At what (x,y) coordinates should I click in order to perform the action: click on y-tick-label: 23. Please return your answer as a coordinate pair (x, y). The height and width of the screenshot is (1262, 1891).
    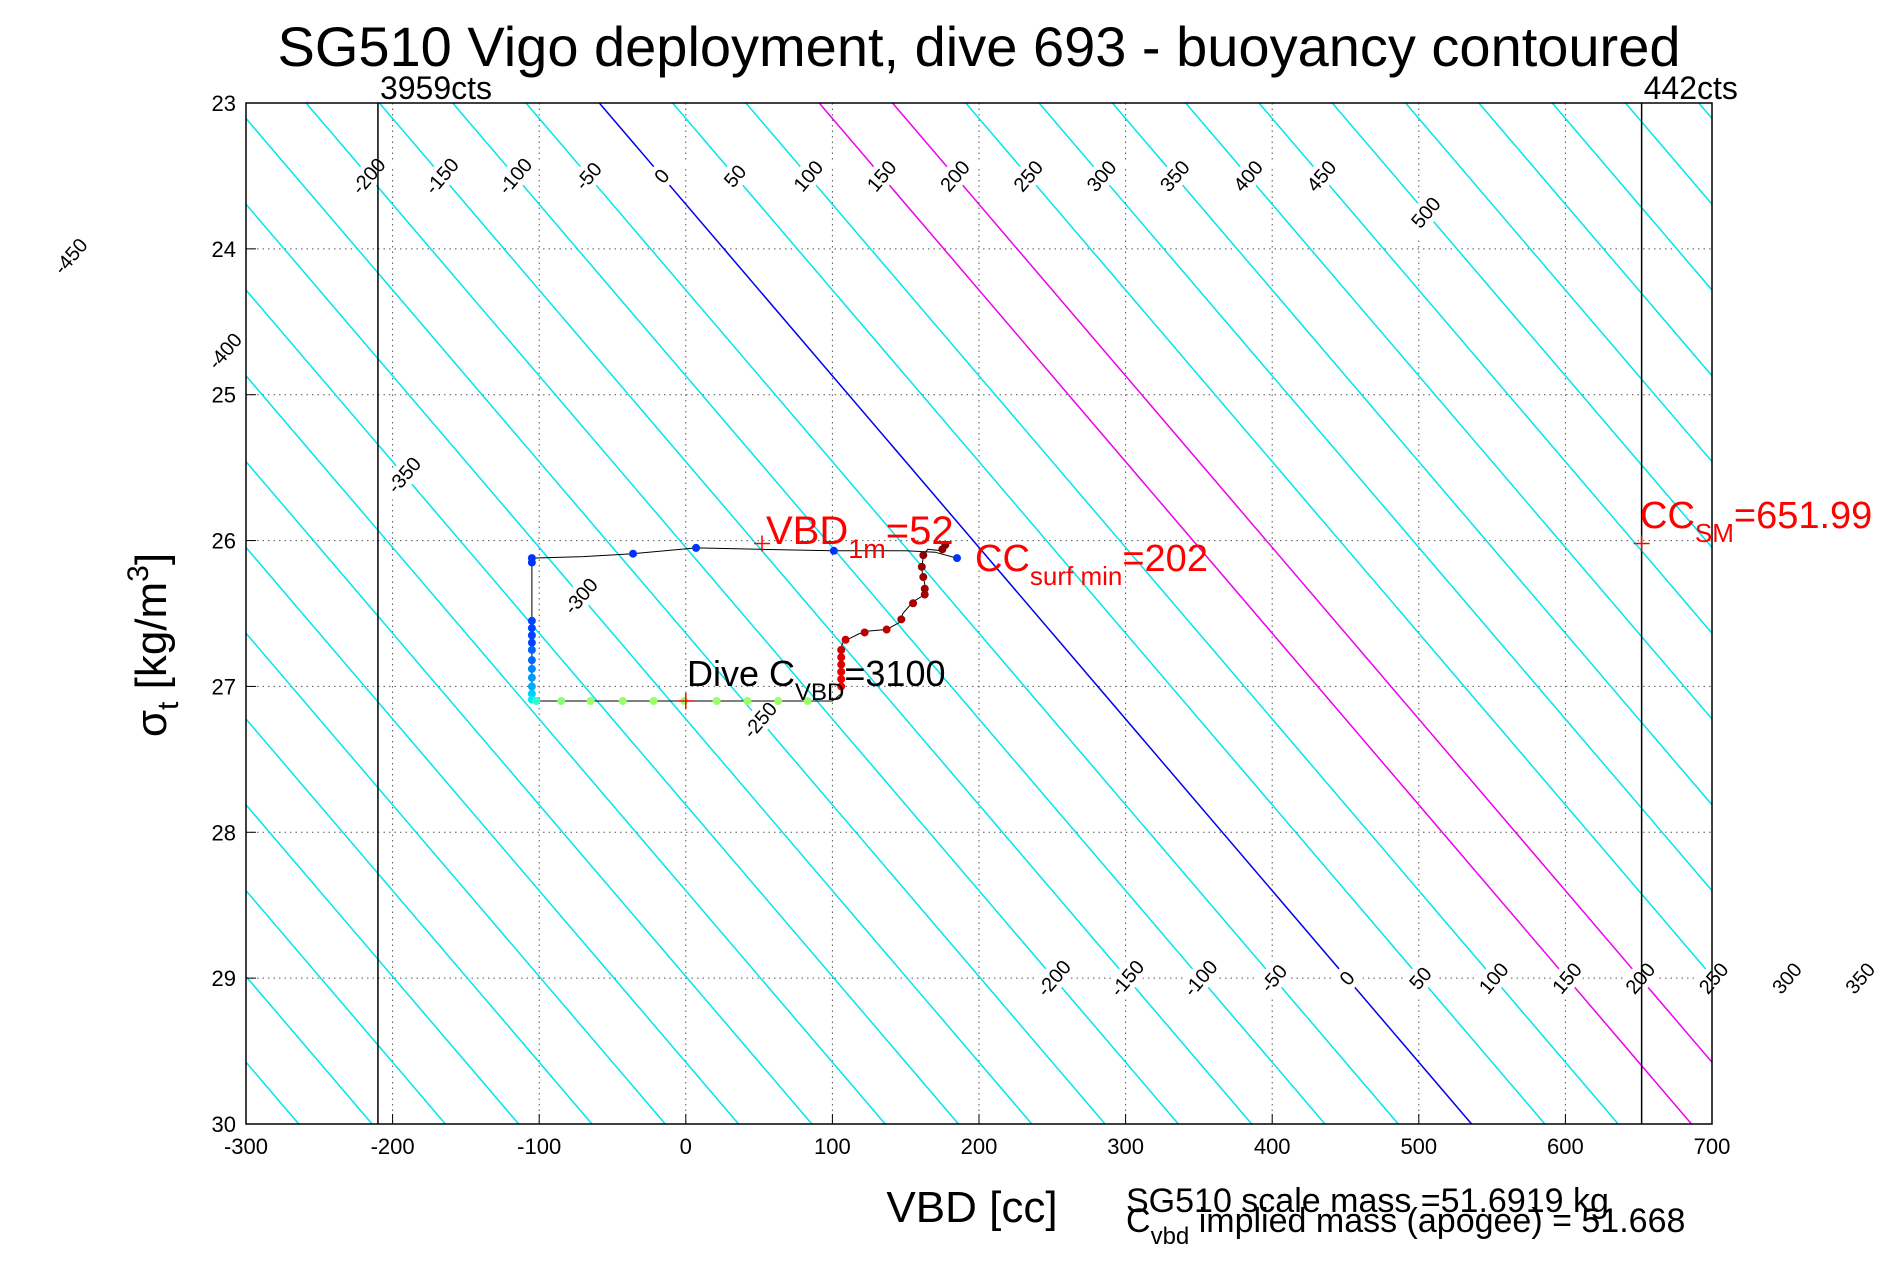
    Looking at the image, I should click on (224, 103).